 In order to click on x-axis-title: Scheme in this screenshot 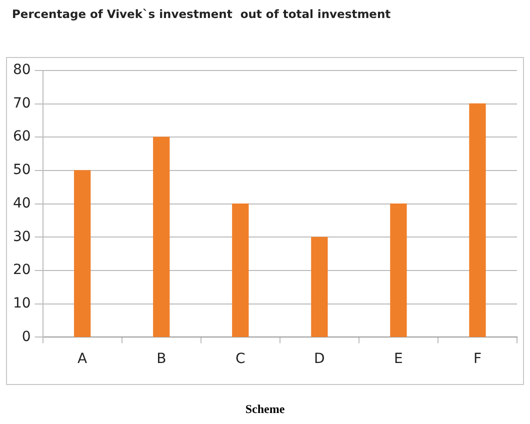, I will do `click(265, 409)`.